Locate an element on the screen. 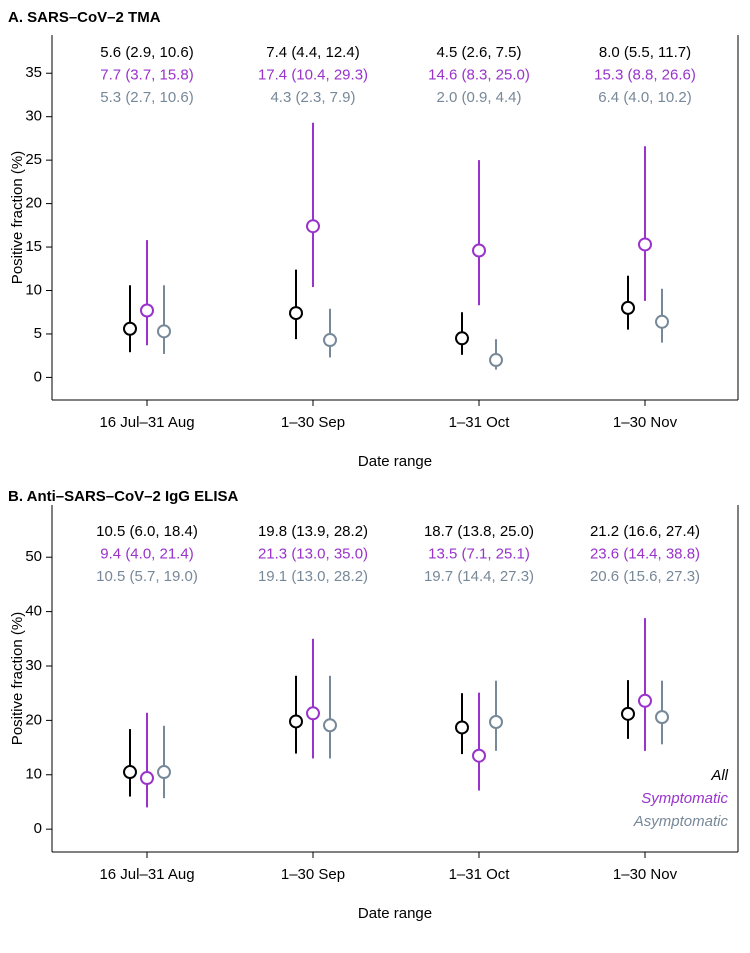  value-label: 2.0 (0.9, 4.4) is located at coordinates (478, 97).